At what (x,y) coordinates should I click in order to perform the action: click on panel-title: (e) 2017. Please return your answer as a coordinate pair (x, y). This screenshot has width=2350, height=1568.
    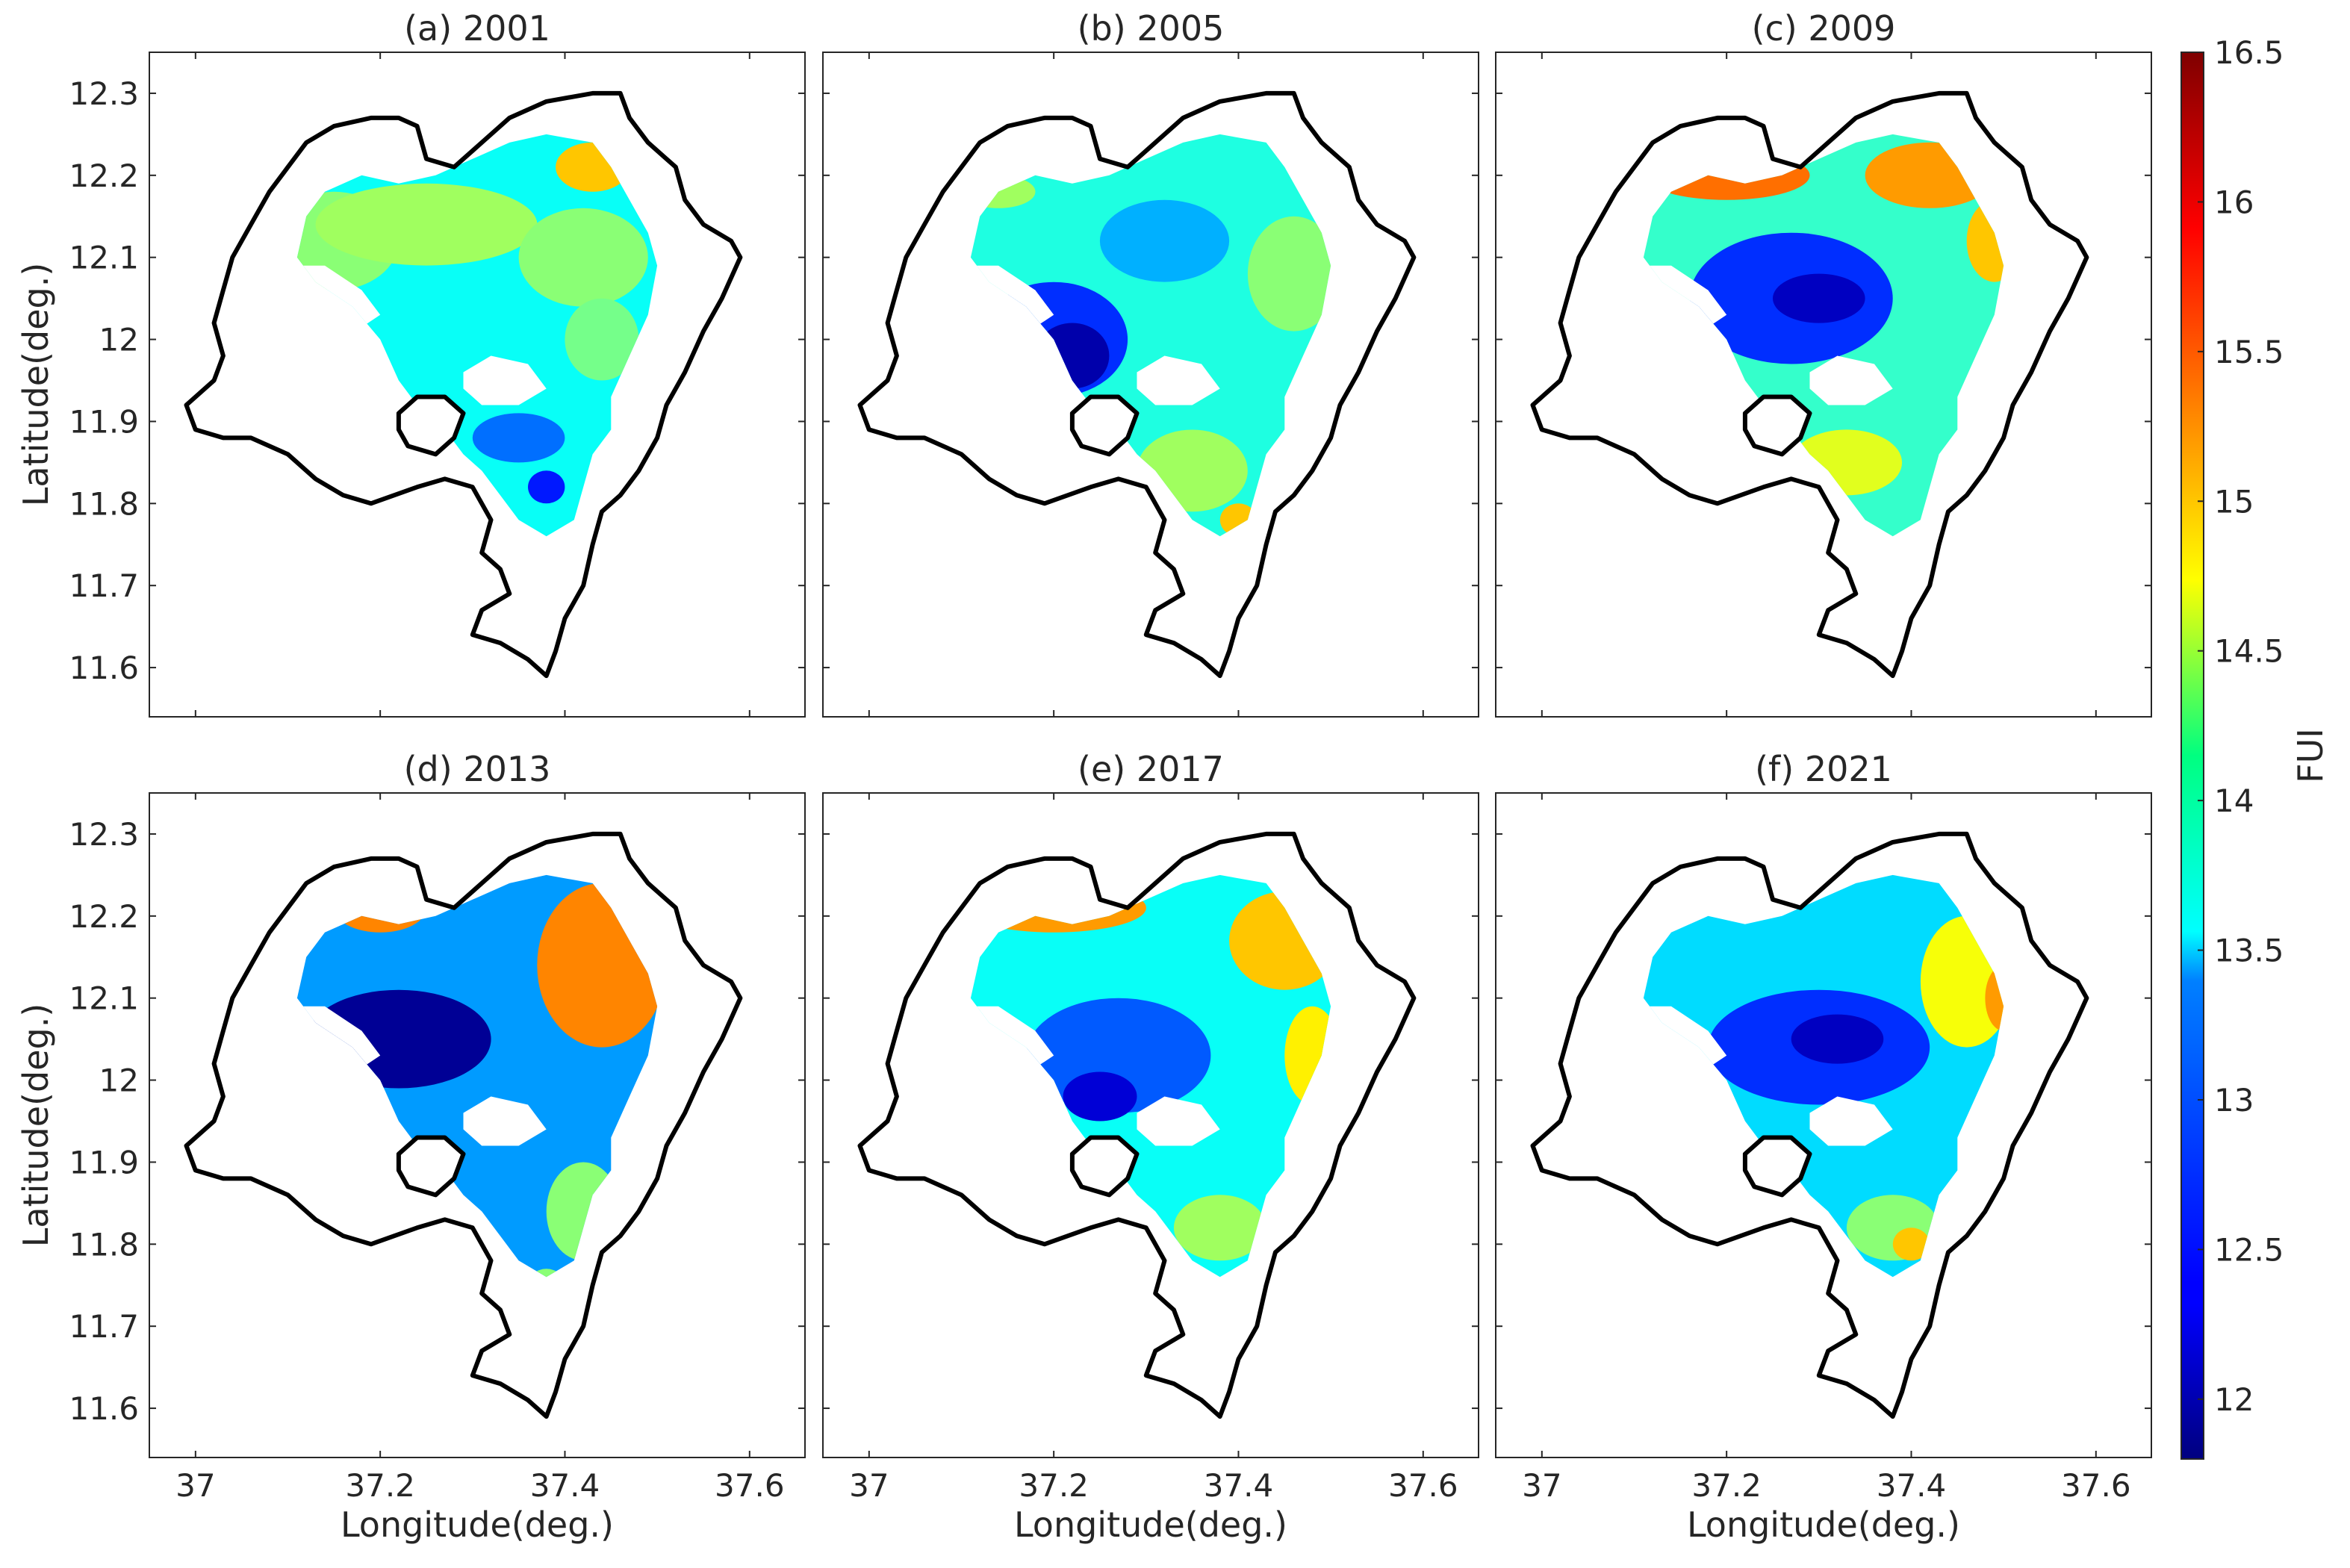
    Looking at the image, I should click on (1151, 769).